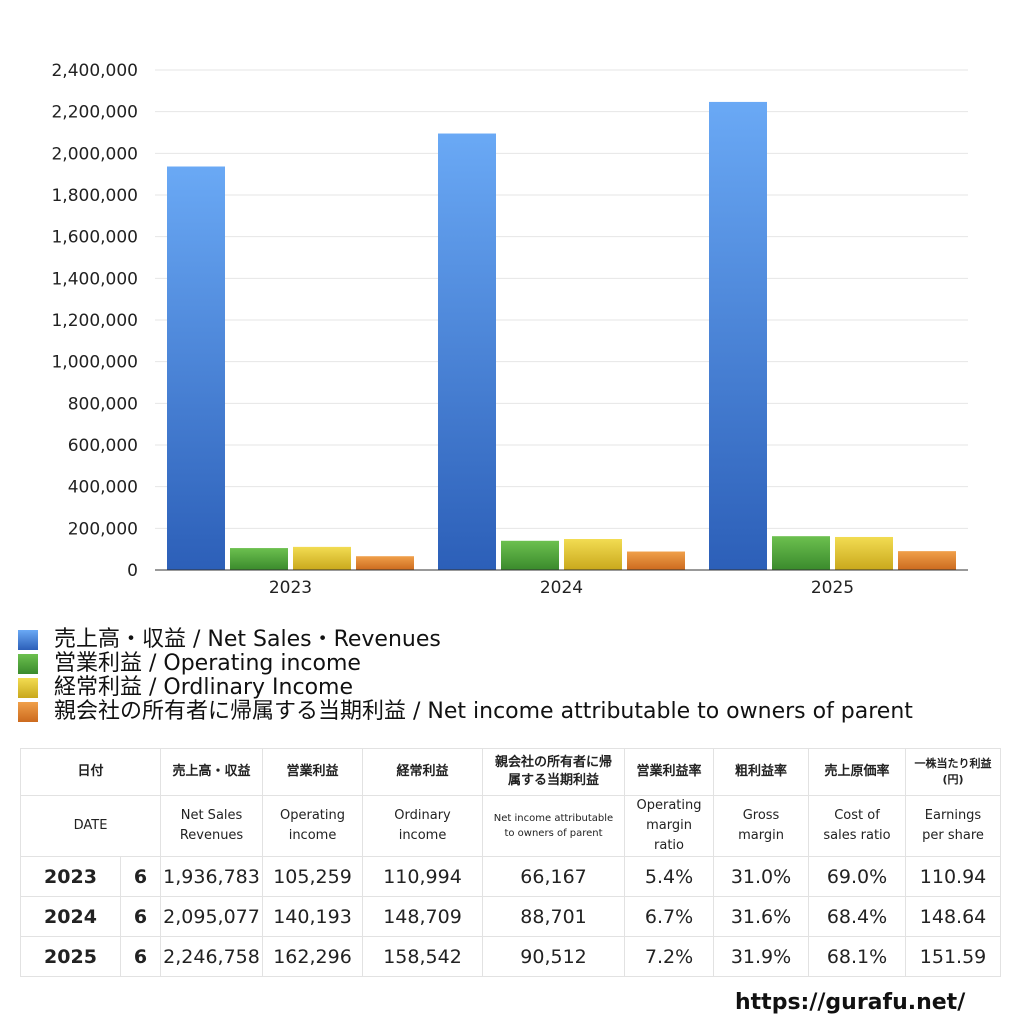 The height and width of the screenshot is (1024, 1024). What do you see at coordinates (554, 876) in the screenshot?
I see `row-net-income: 66,167` at bounding box center [554, 876].